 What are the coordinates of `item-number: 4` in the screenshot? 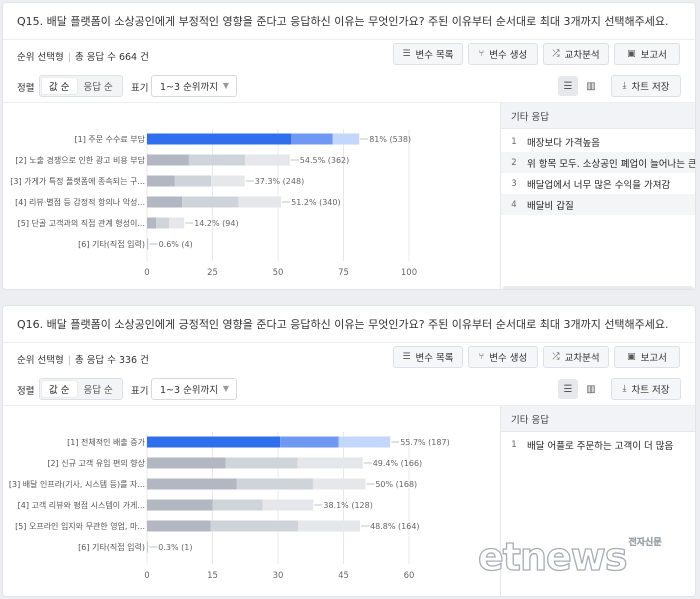 It's located at (514, 204).